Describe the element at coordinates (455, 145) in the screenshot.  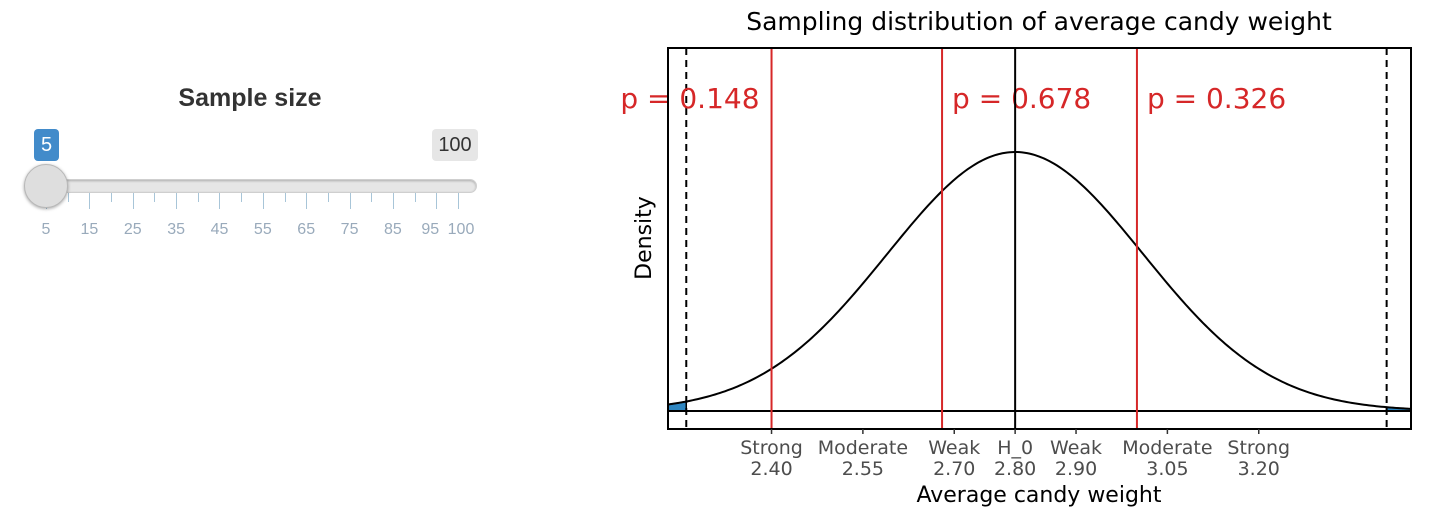
I see `slider-max-badge: 100` at that location.